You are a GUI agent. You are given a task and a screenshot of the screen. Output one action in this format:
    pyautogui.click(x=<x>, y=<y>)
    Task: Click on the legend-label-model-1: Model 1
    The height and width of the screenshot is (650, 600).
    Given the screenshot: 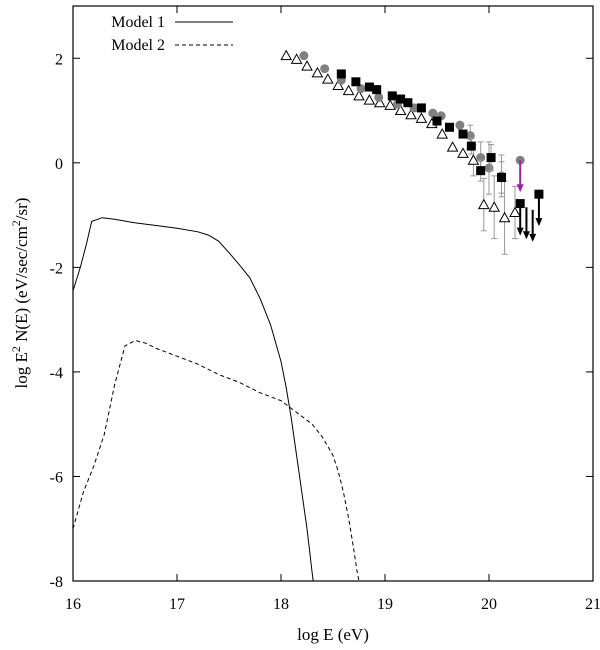 What is the action you would take?
    pyautogui.click(x=138, y=22)
    